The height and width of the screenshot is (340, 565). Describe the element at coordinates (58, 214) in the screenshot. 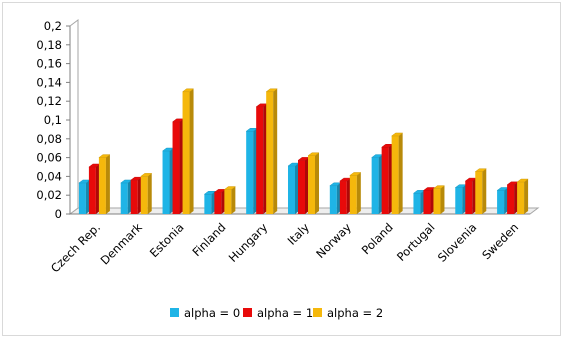

I see `y-tick-label: 0` at that location.